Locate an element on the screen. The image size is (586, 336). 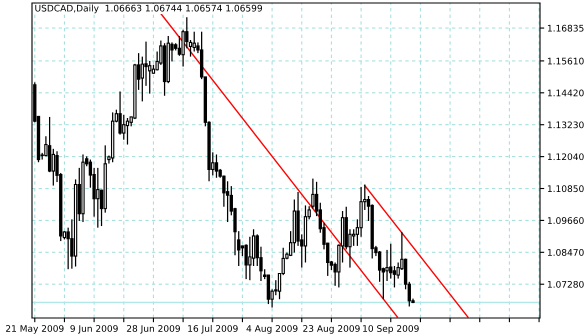
x-tick-label: 4 Aug 2009 is located at coordinates (272, 329).